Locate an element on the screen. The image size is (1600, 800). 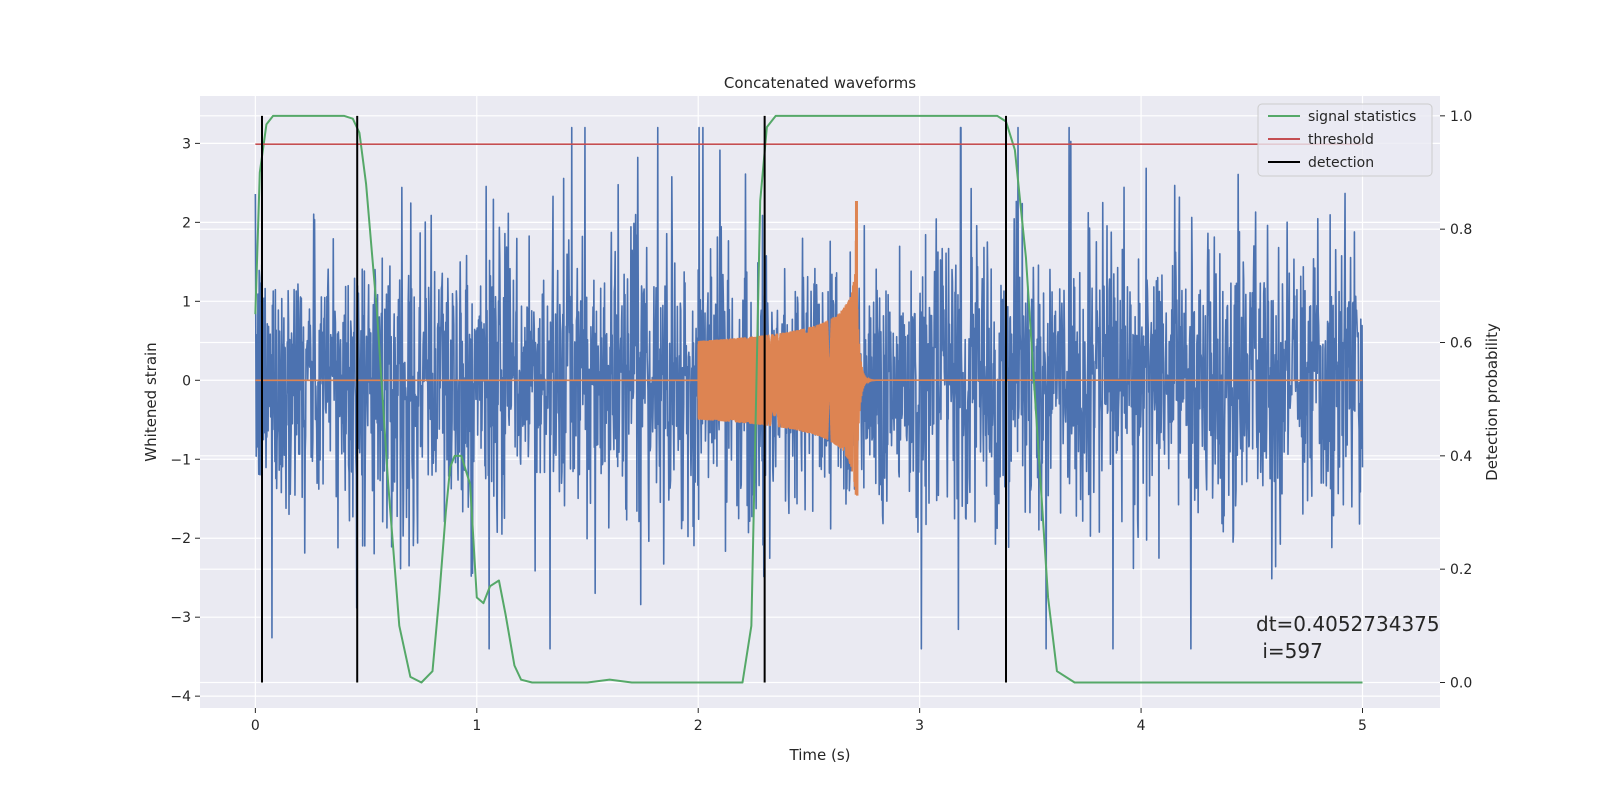
y2-axis-label: Detection probability is located at coordinates (1492, 402).